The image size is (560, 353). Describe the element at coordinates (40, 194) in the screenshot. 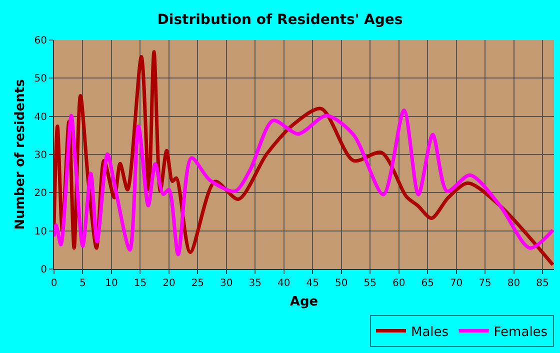

I see `y-tick-label: 20` at that location.